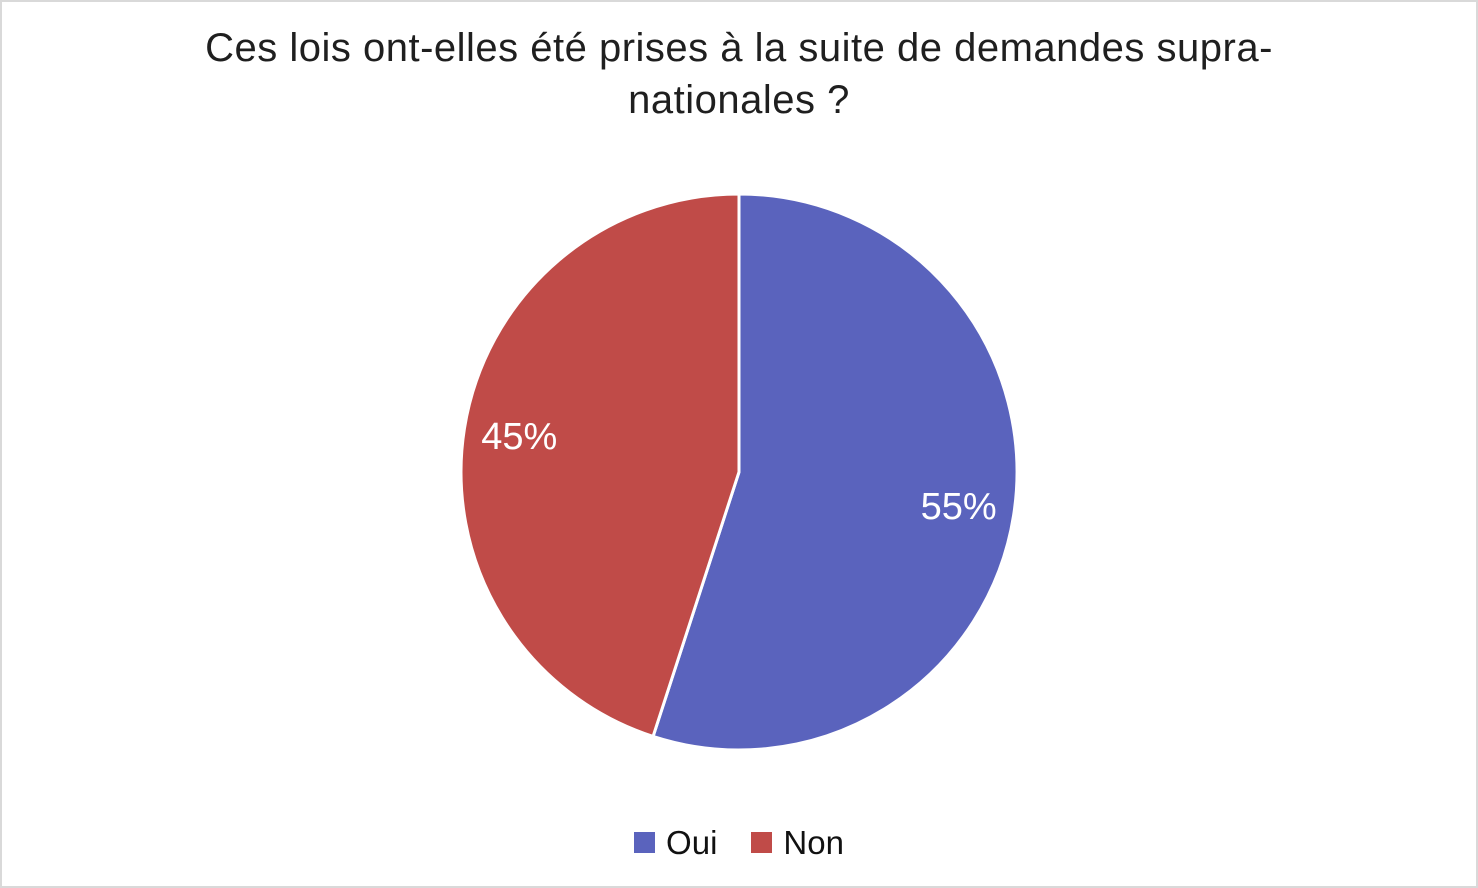 The image size is (1478, 888). I want to click on legend-item-non: Non, so click(797, 842).